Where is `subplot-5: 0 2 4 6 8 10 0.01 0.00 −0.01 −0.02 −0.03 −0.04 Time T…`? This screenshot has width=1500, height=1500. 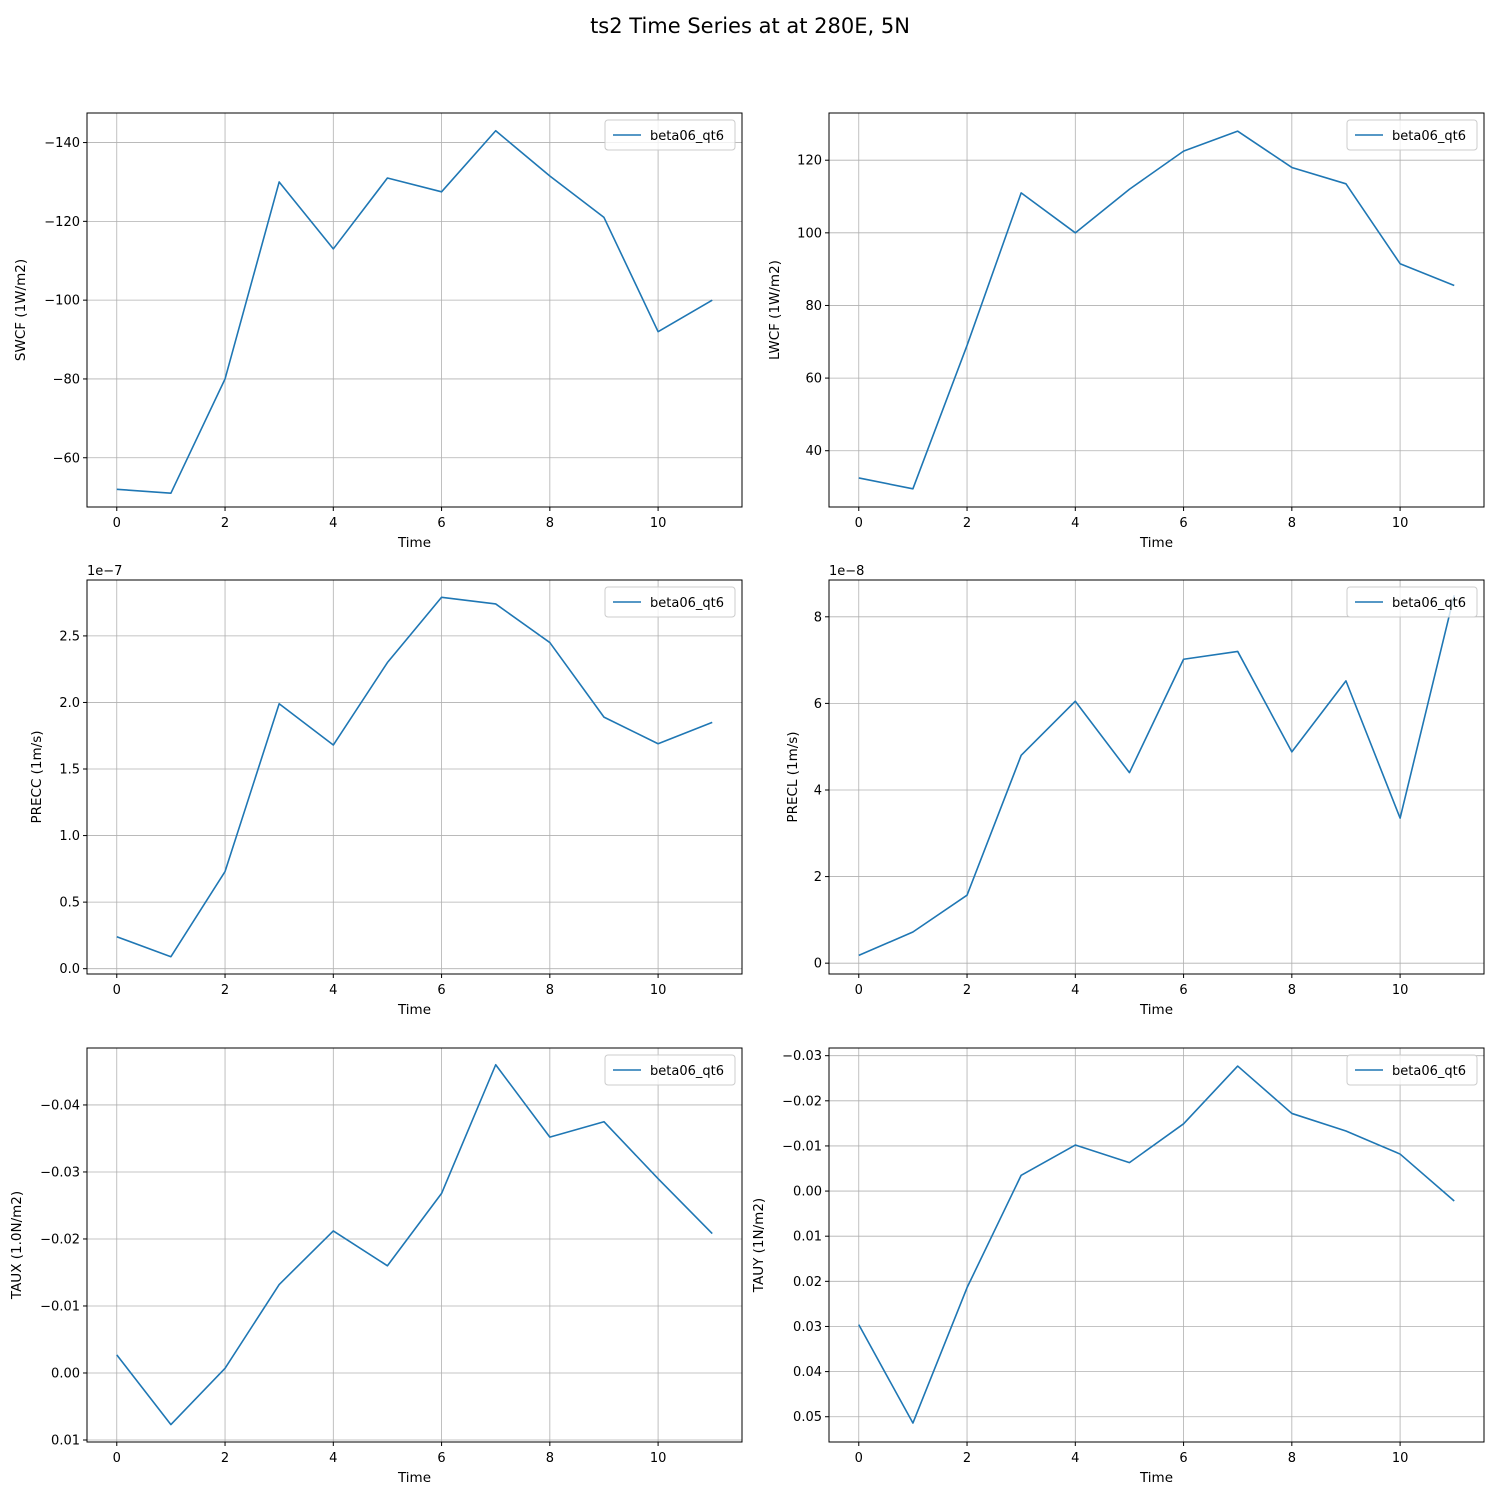 subplot-5: 0 2 4 6 8 10 0.01 0.00 −0.01 −0.02 −0.03 −0.04 Time T… is located at coordinates (376, 1266).